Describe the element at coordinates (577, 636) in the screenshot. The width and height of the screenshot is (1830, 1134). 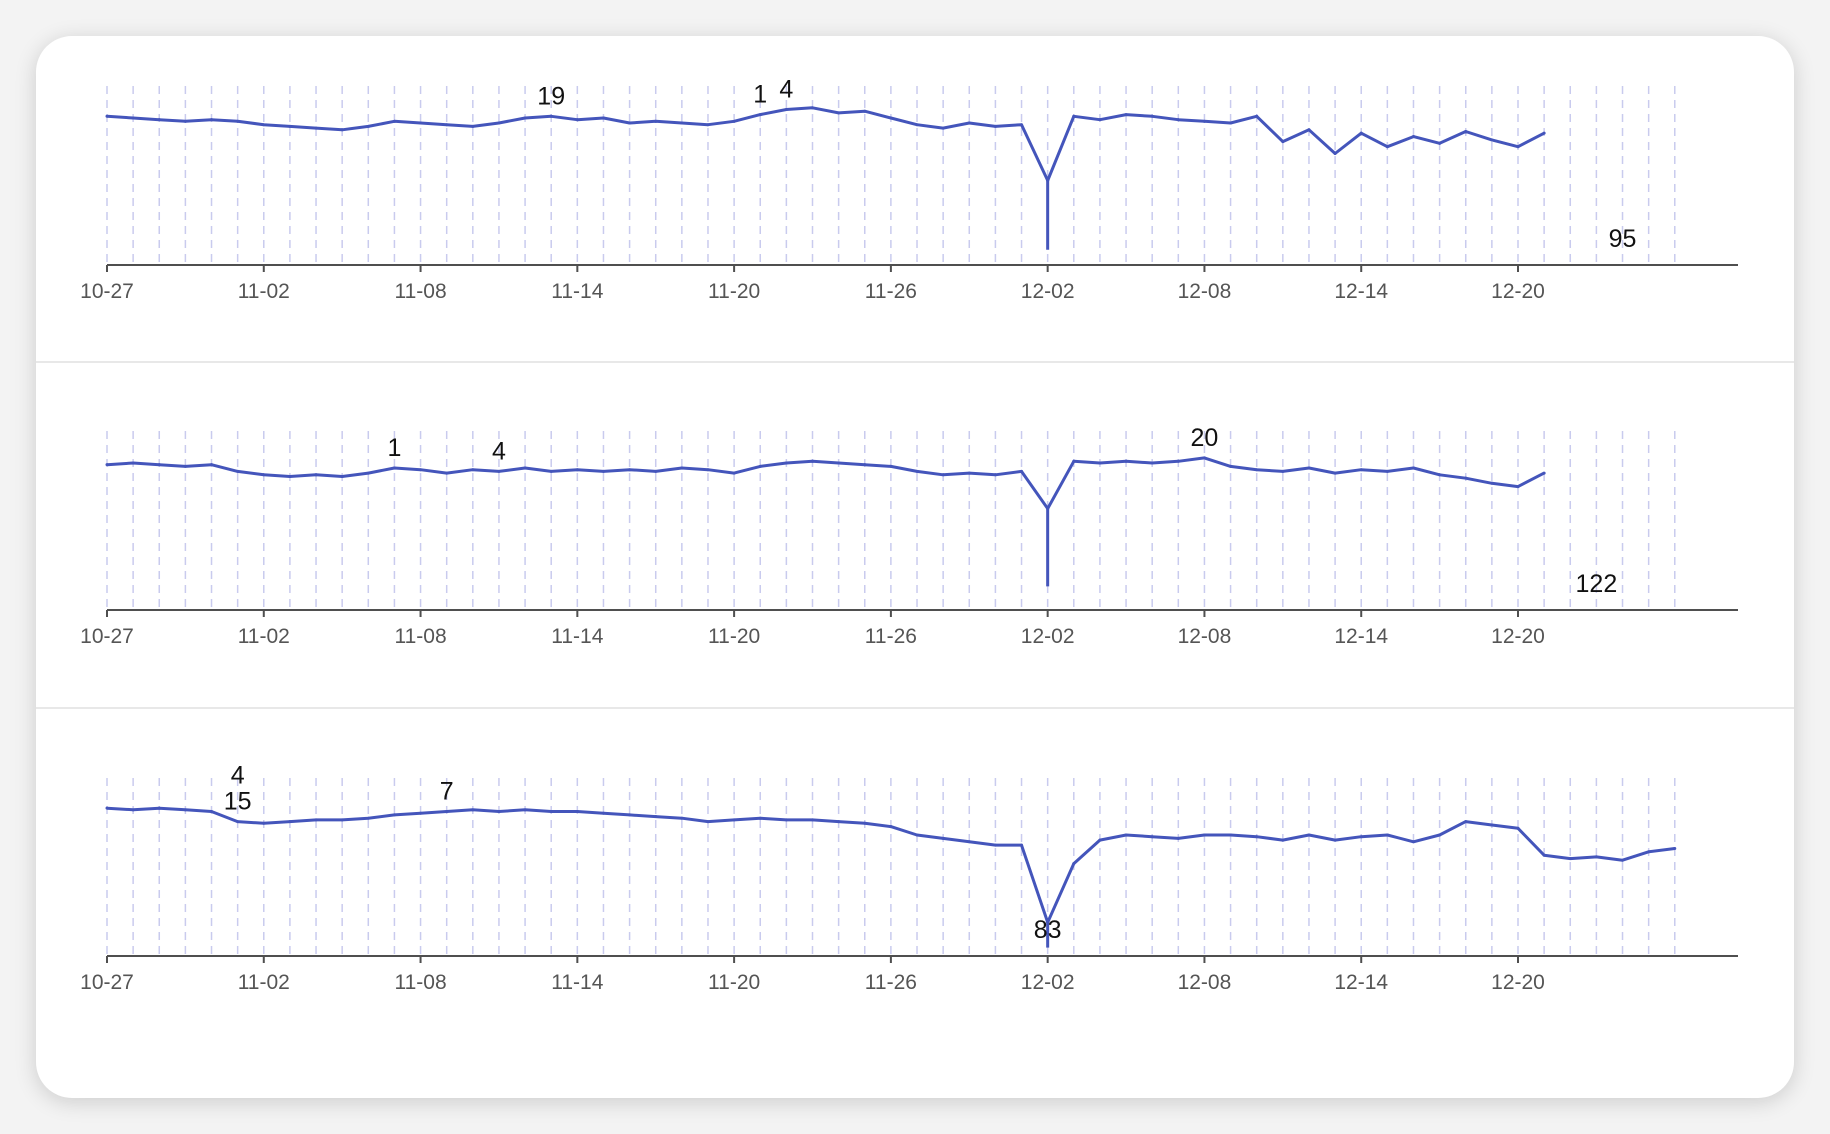
I see `x-tick-label: 11-14` at that location.